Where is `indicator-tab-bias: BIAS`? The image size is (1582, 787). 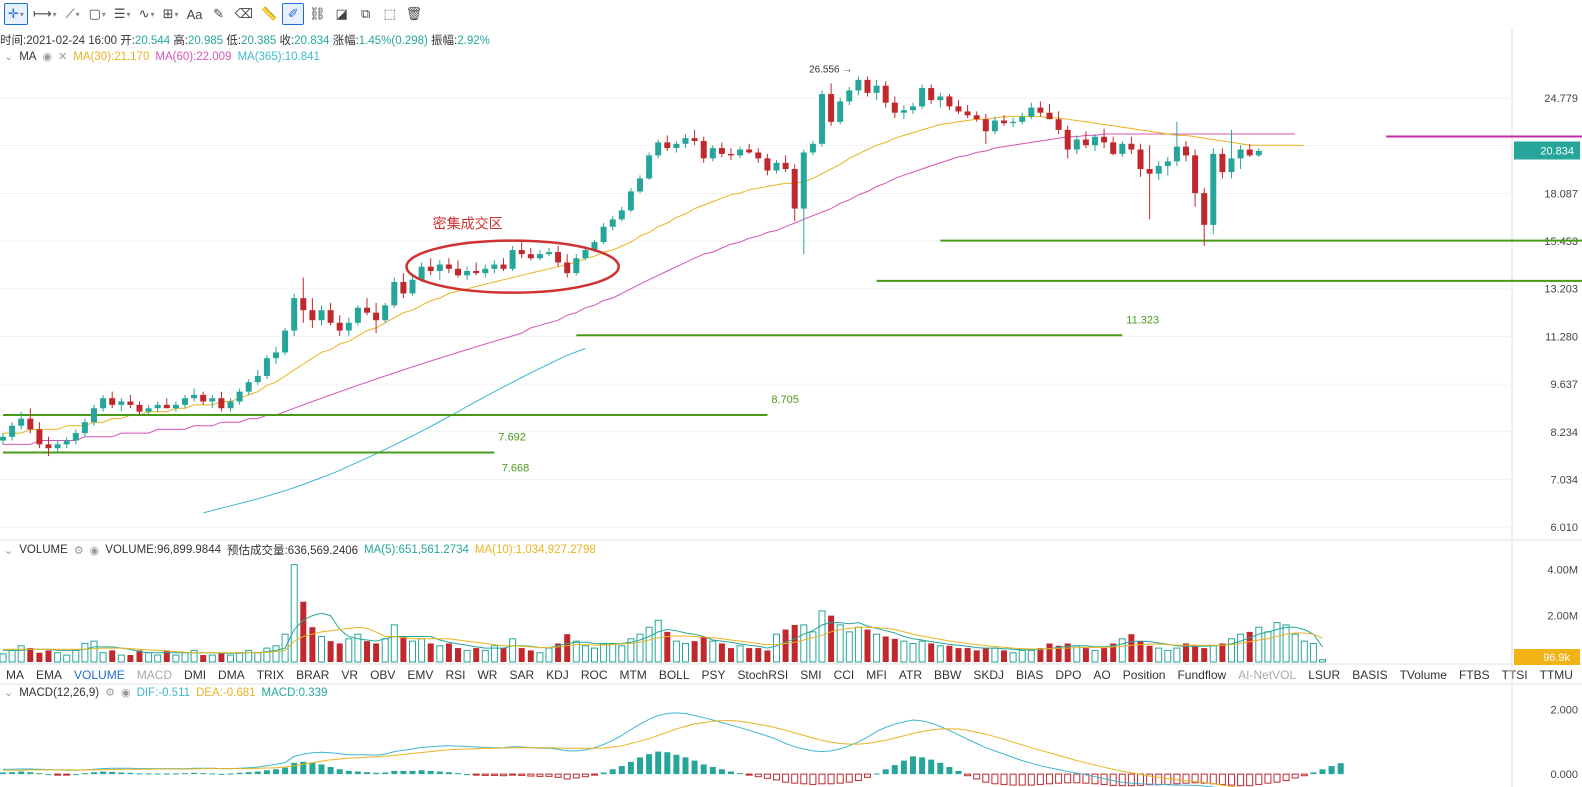
indicator-tab-bias: BIAS is located at coordinates (1030, 675).